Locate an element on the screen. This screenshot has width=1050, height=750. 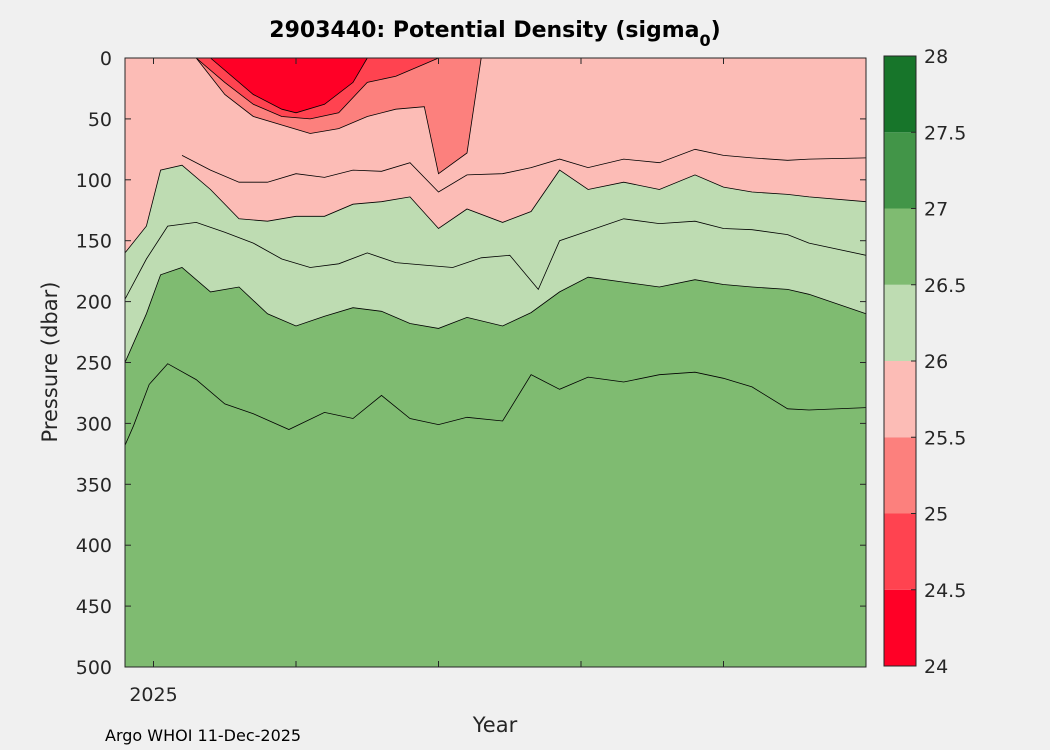
y-tick-label: 0 is located at coordinates (106, 59).